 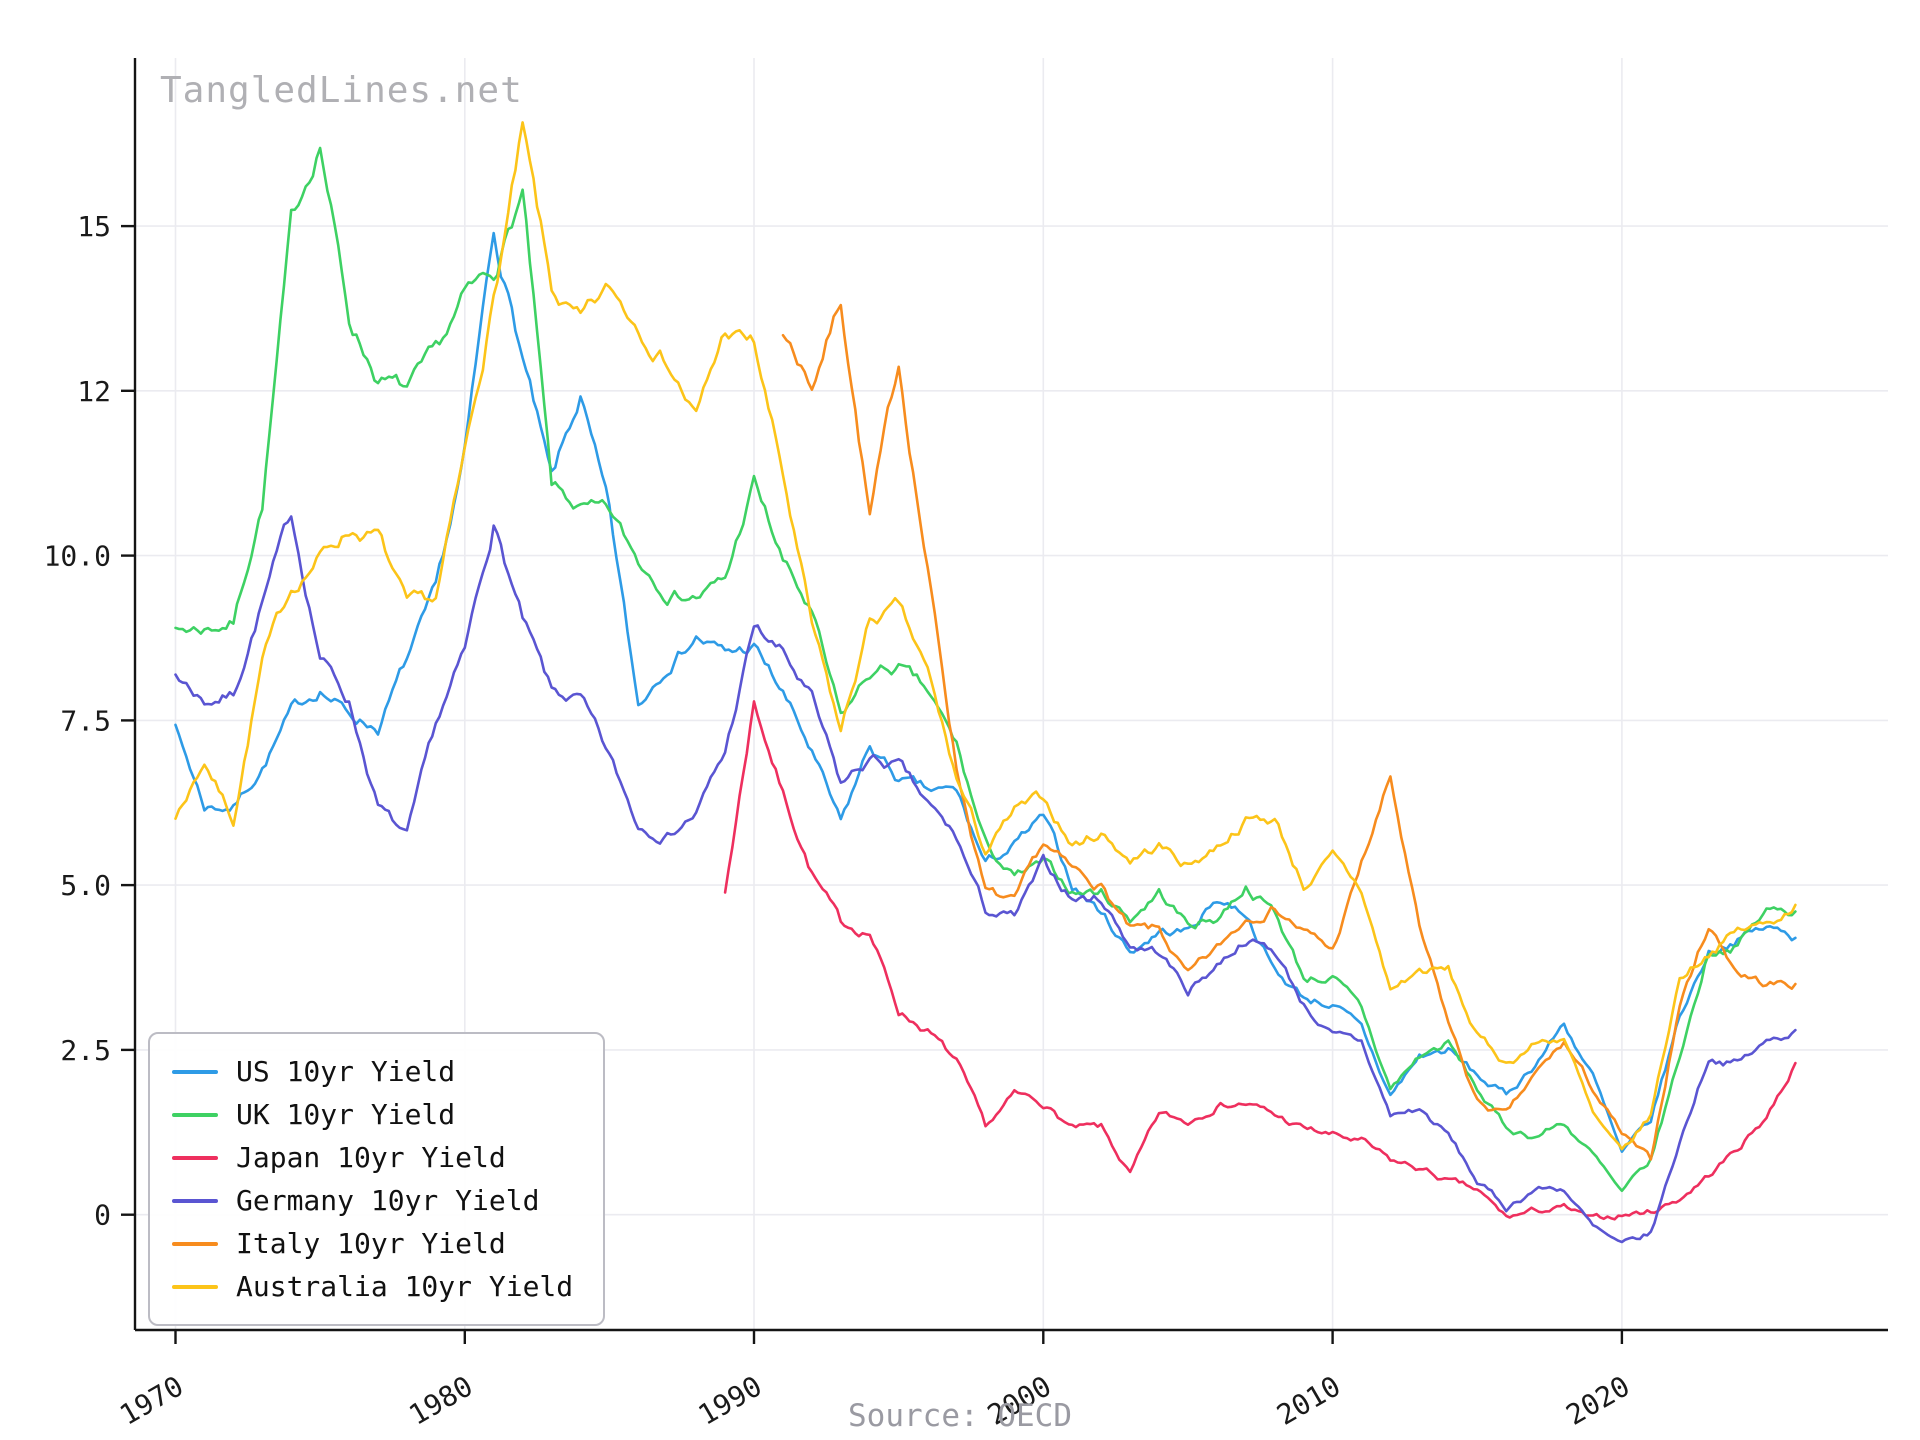 I want to click on y-tick-label: 5.0, so click(x=85, y=885).